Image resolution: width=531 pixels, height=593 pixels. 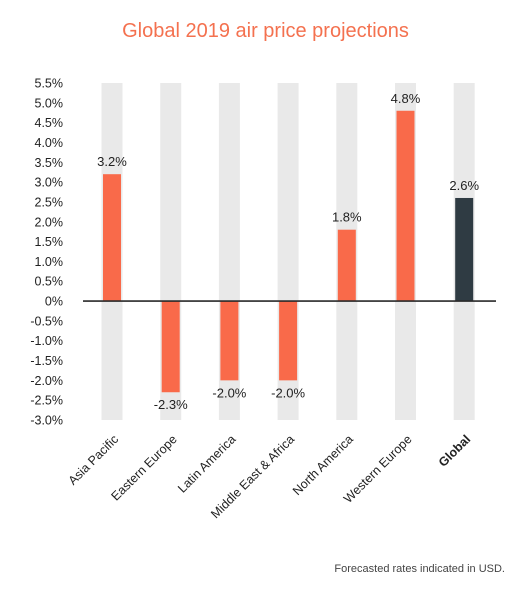 What do you see at coordinates (171, 404) in the screenshot?
I see `data-label: -2.3%` at bounding box center [171, 404].